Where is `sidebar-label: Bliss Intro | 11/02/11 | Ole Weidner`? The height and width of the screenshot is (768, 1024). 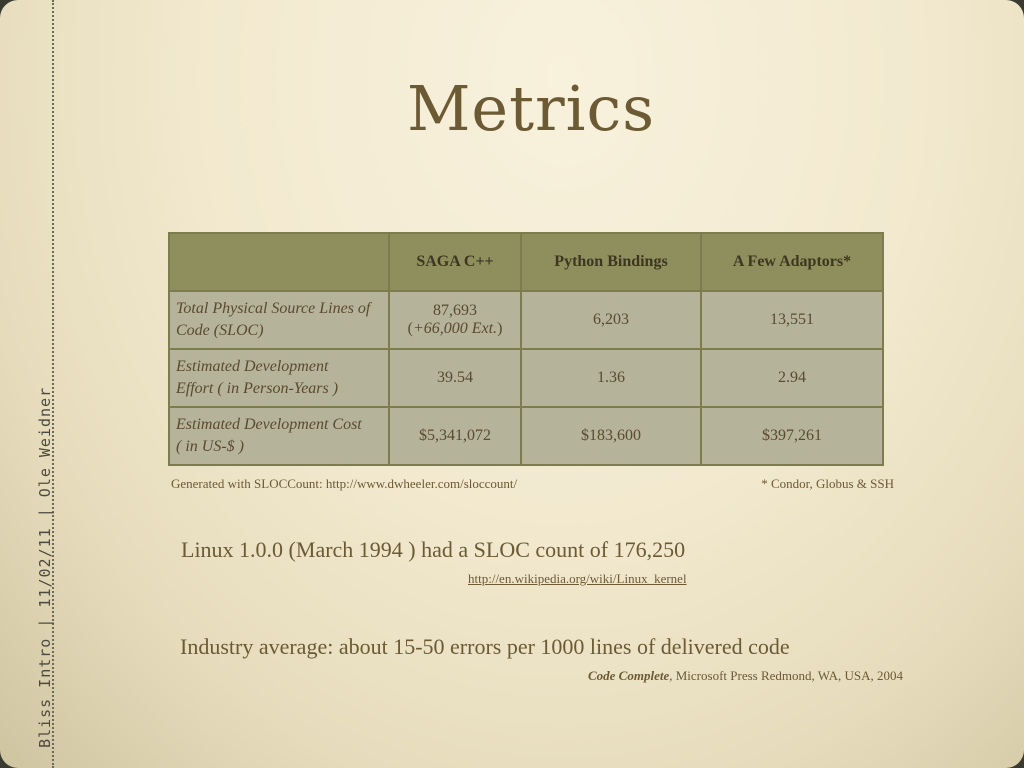 sidebar-label: Bliss Intro | 11/02/11 | Ole Weidner is located at coordinates (45, 567).